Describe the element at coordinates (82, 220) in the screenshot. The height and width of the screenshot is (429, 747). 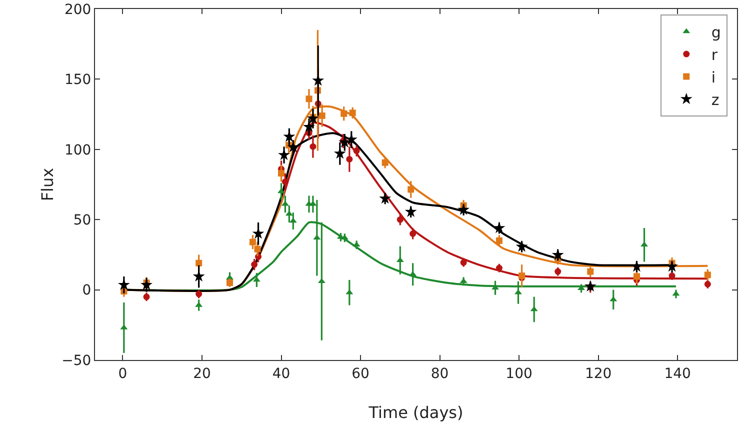
I see `y-tick-label: 50` at that location.